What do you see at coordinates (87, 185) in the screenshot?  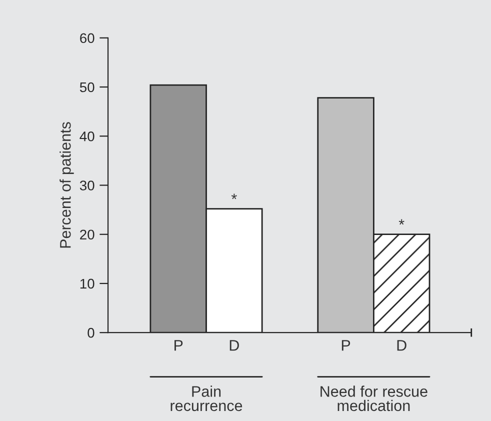 I see `y-tick-label: 30` at bounding box center [87, 185].